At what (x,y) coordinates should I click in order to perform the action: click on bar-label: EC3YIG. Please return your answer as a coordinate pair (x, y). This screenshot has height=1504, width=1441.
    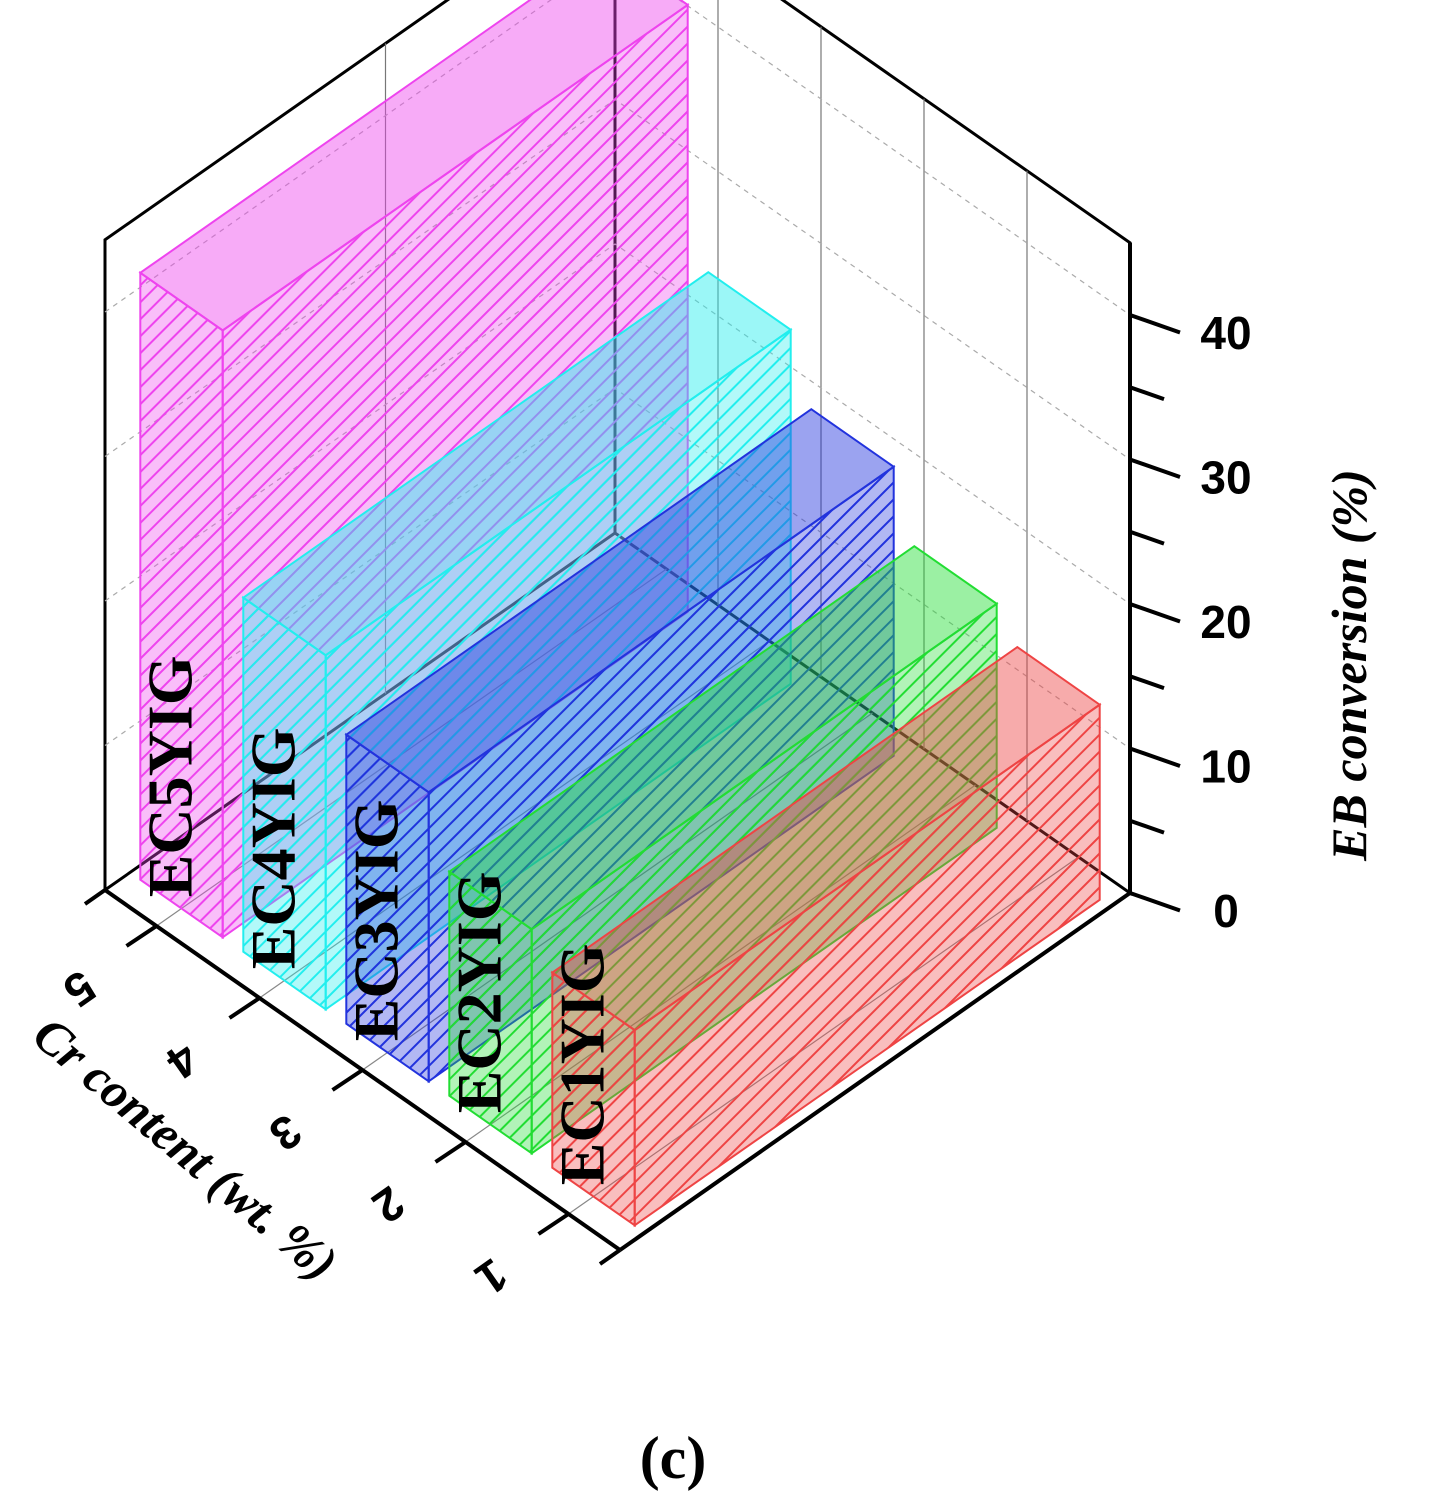
    Looking at the image, I should click on (376, 920).